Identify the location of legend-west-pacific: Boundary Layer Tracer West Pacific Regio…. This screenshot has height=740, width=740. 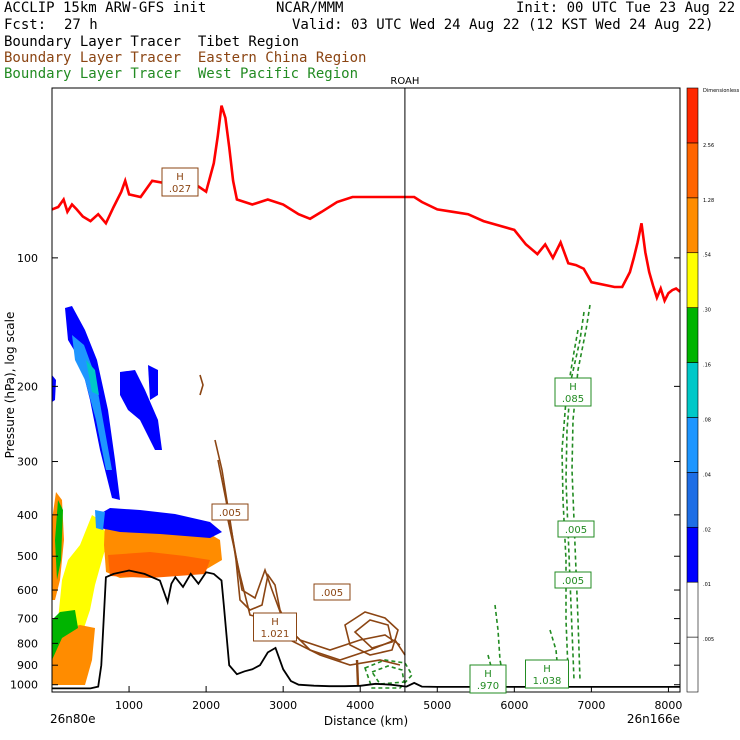
(181, 74).